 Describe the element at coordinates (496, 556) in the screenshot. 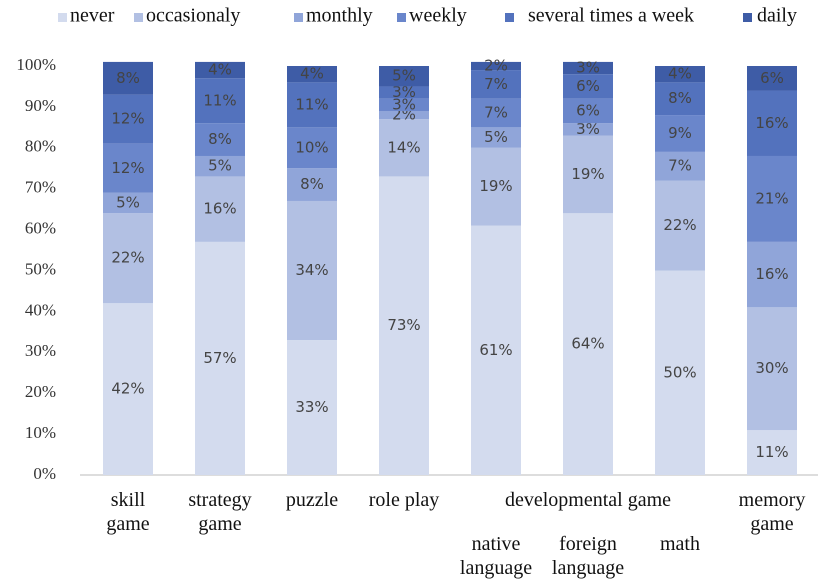

I see `x-tick-label: native language` at that location.